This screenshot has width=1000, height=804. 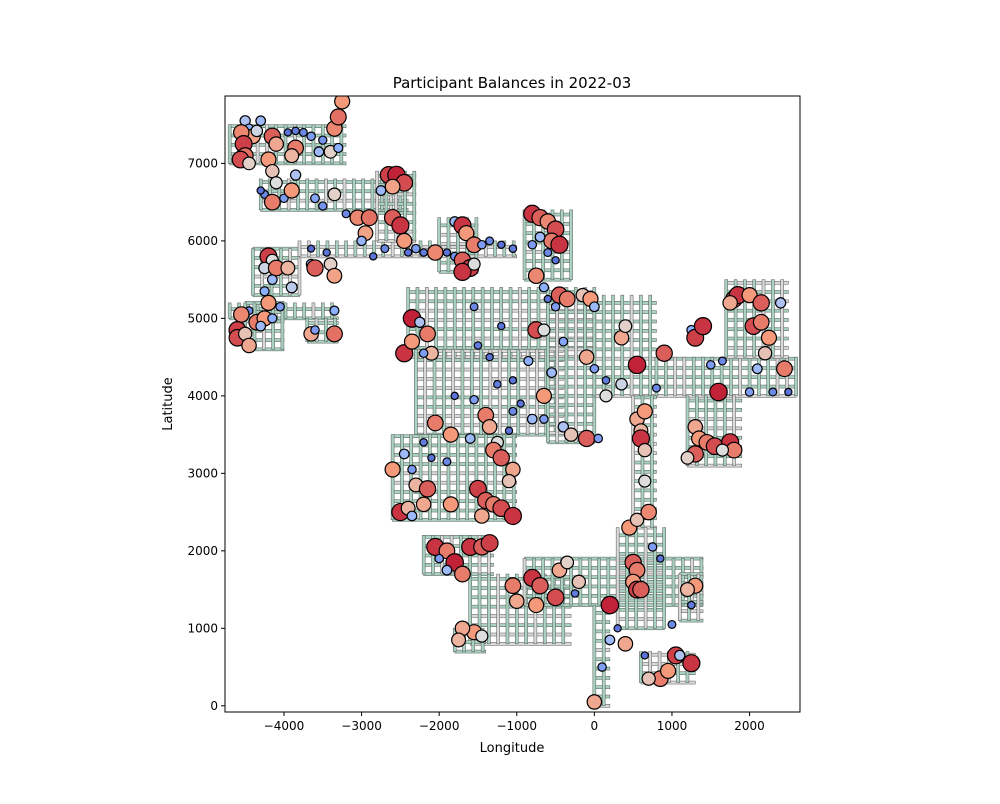 What do you see at coordinates (206, 434) in the screenshot?
I see `y-axis: 0 1000 2000 3000 4000 5000 6000 7000` at bounding box center [206, 434].